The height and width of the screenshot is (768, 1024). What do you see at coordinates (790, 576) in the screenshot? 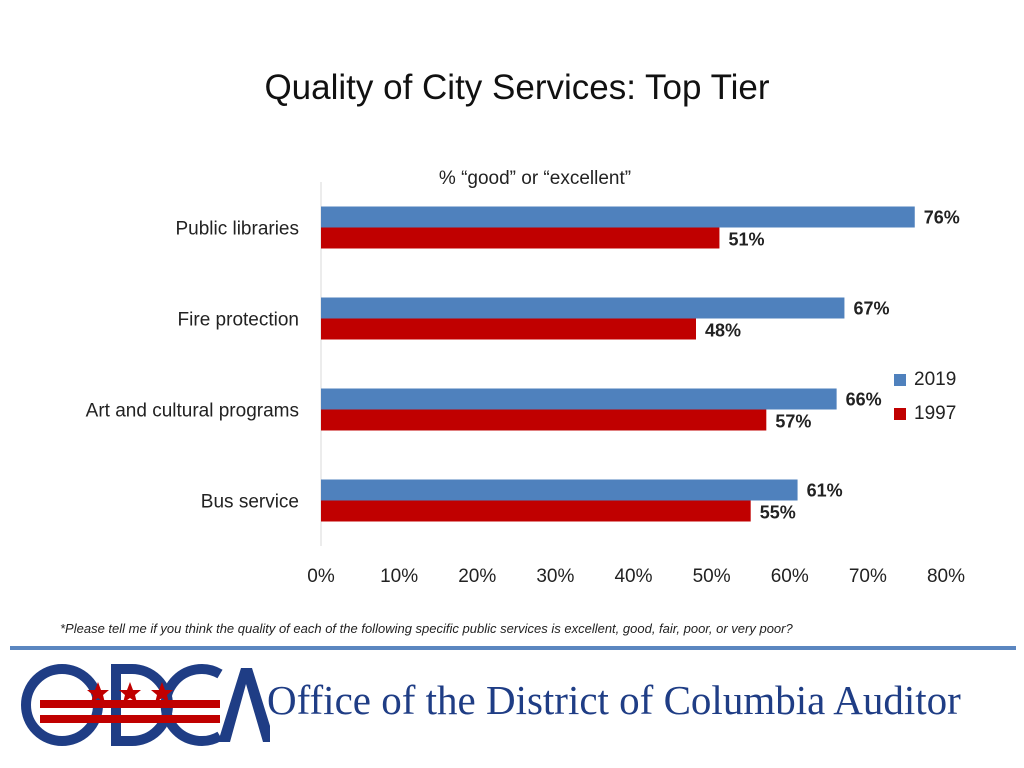
I see `x-tick-label: 60%` at bounding box center [790, 576].